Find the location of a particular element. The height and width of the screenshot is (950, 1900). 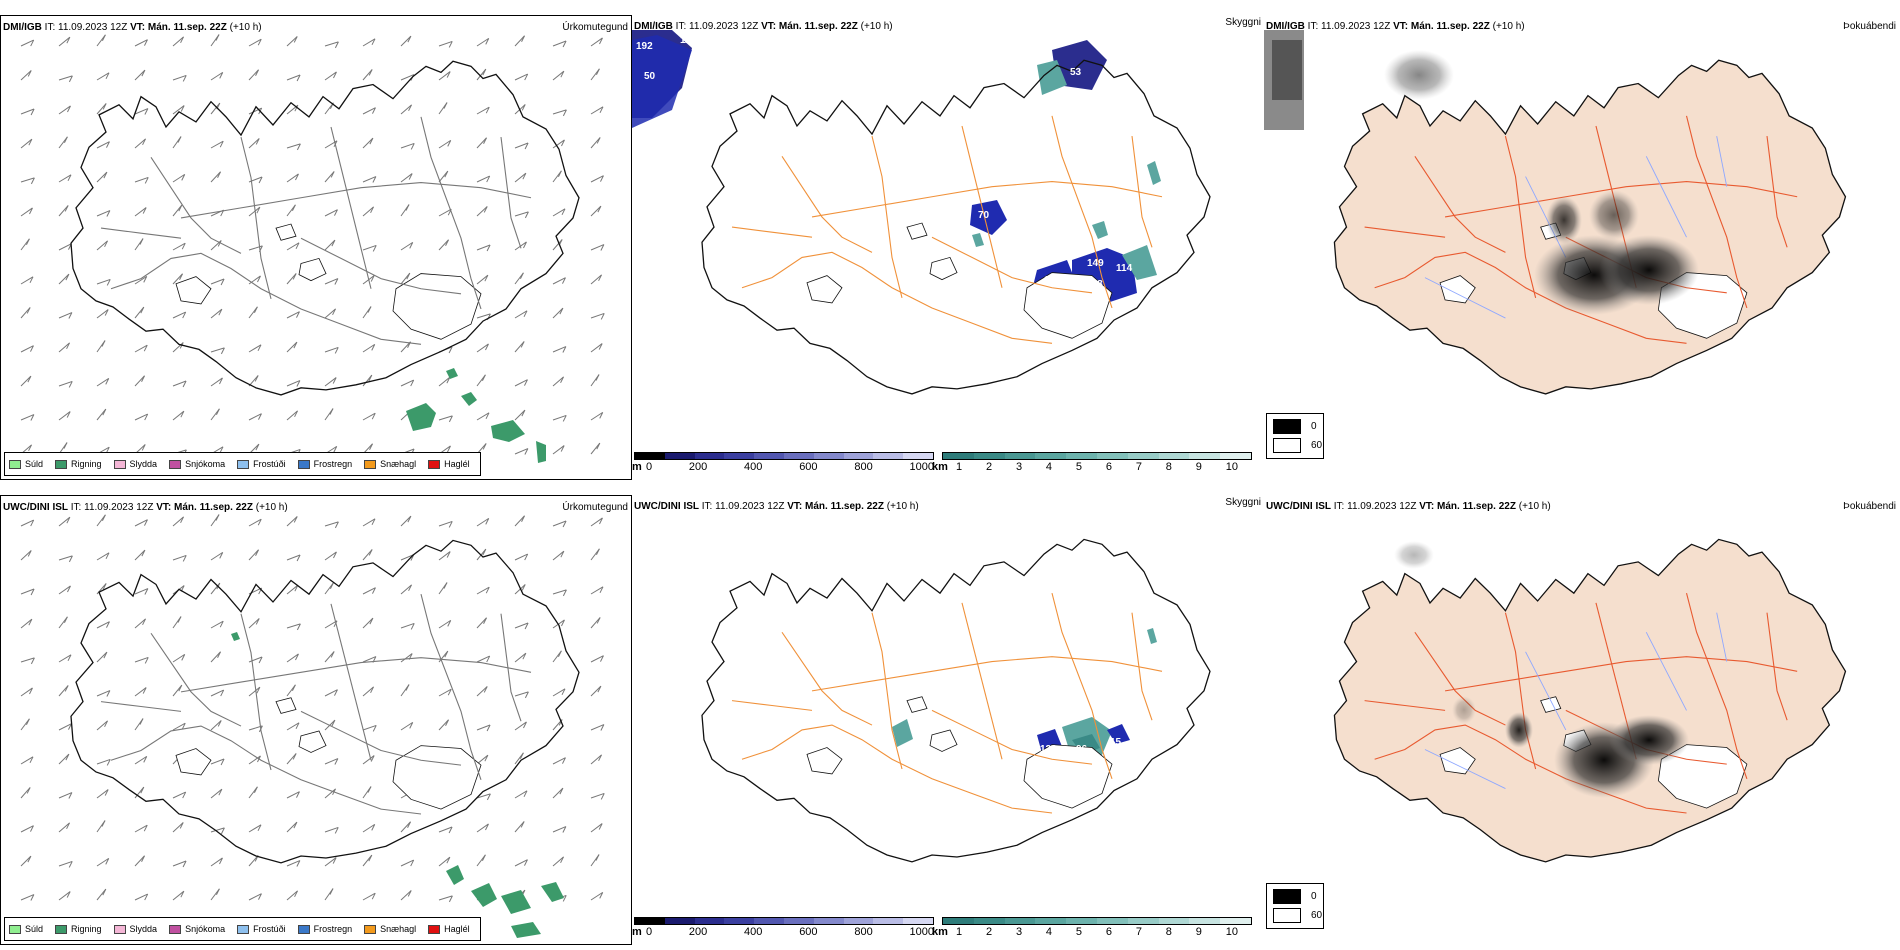

ceiling-value-label: 114 is located at coordinates (1124, 268).